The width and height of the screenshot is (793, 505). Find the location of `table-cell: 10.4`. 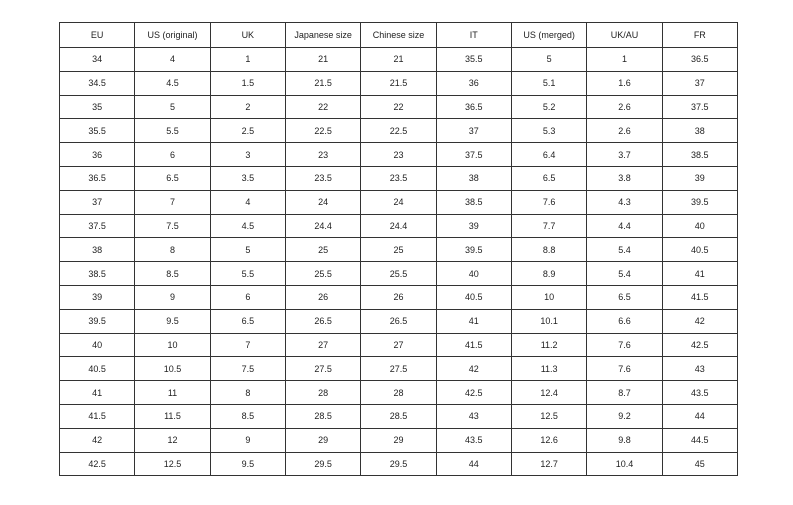

table-cell: 10.4 is located at coordinates (624, 464).